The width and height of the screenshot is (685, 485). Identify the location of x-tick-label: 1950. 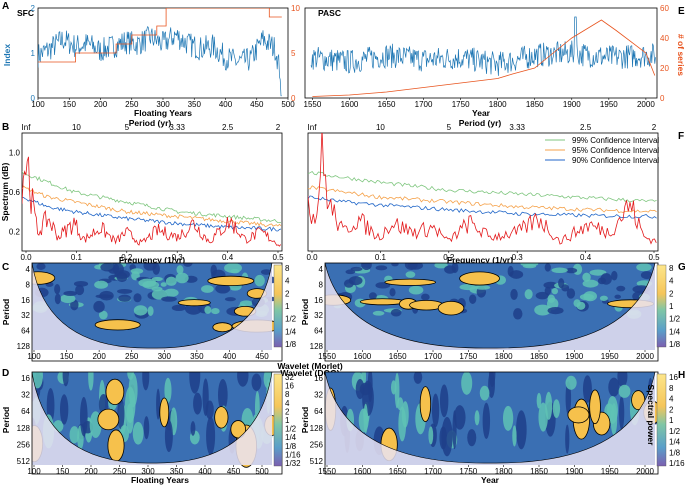
(610, 356).